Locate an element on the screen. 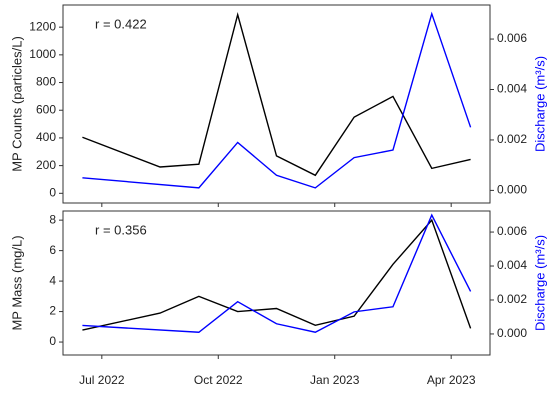 Image resolution: width=550 pixels, height=420 pixels. annotation: r = 0.422 is located at coordinates (121, 23).